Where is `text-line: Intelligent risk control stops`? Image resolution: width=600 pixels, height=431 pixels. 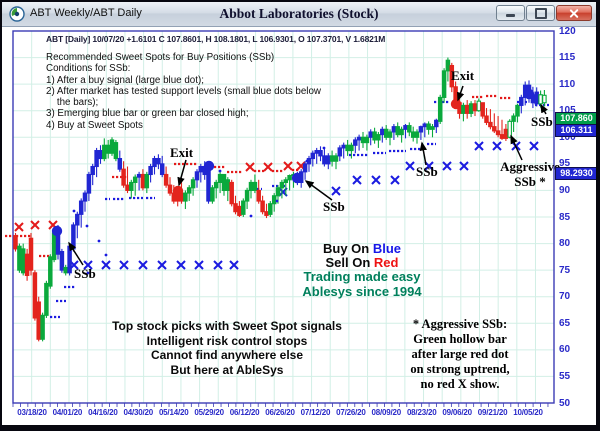 text-line: Intelligent risk control stops is located at coordinates (227, 340).